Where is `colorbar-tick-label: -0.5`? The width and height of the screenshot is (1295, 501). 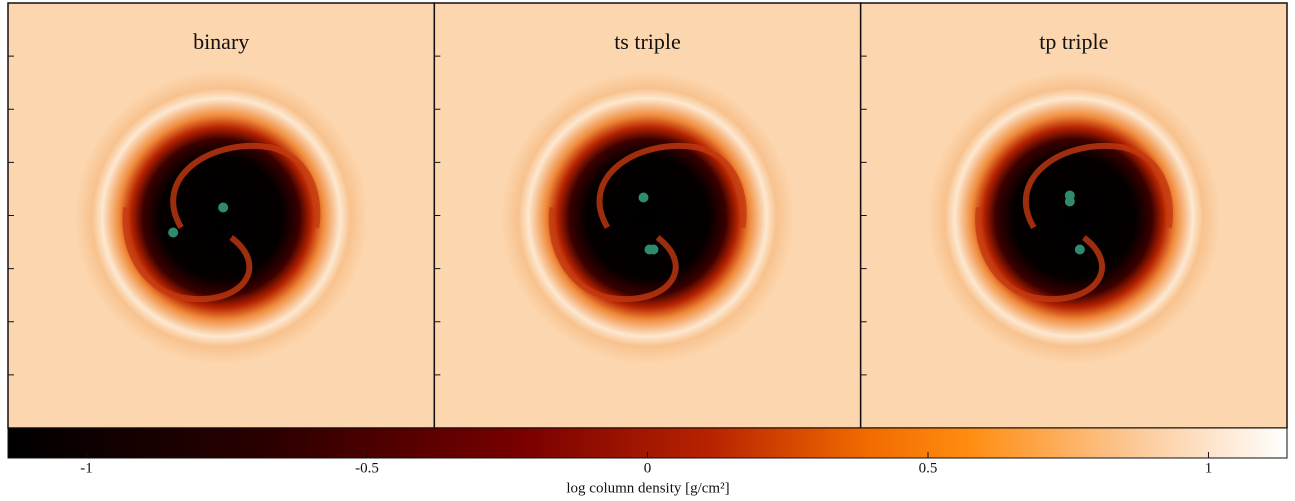
colorbar-tick-label: -0.5 is located at coordinates (367, 468).